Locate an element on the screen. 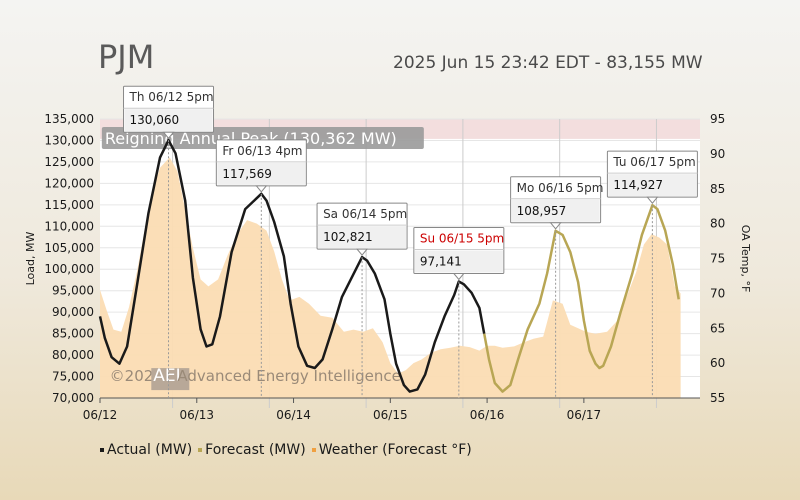  legend-label-weather: Weather (Forecast °F) is located at coordinates (395, 450).